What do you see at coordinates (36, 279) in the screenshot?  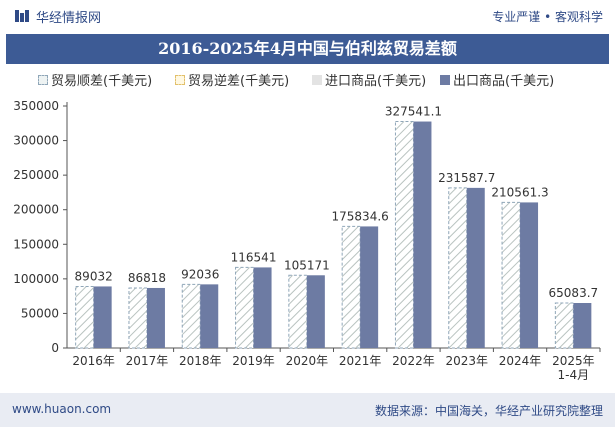 I see `y-tick-label: 100000` at bounding box center [36, 279].